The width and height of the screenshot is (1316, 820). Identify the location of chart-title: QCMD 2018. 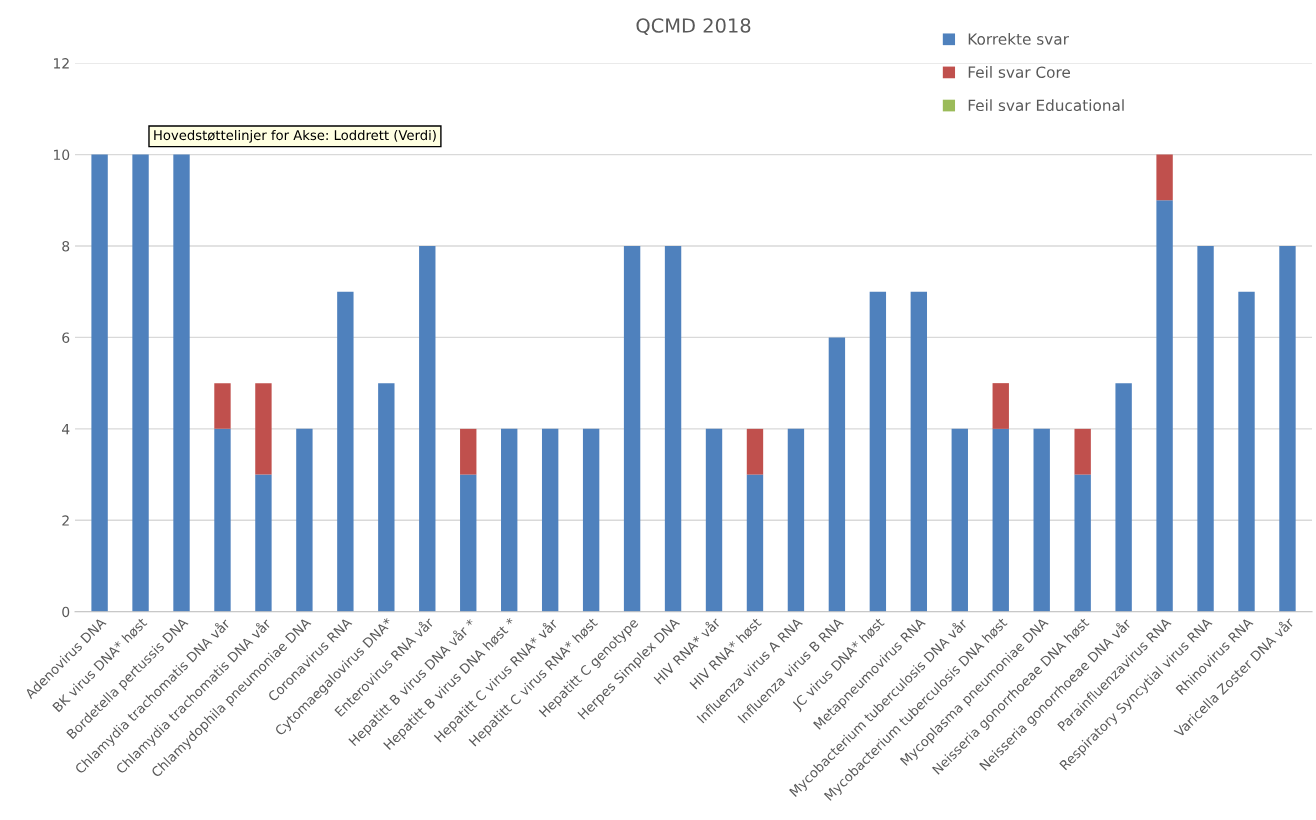
(693, 27).